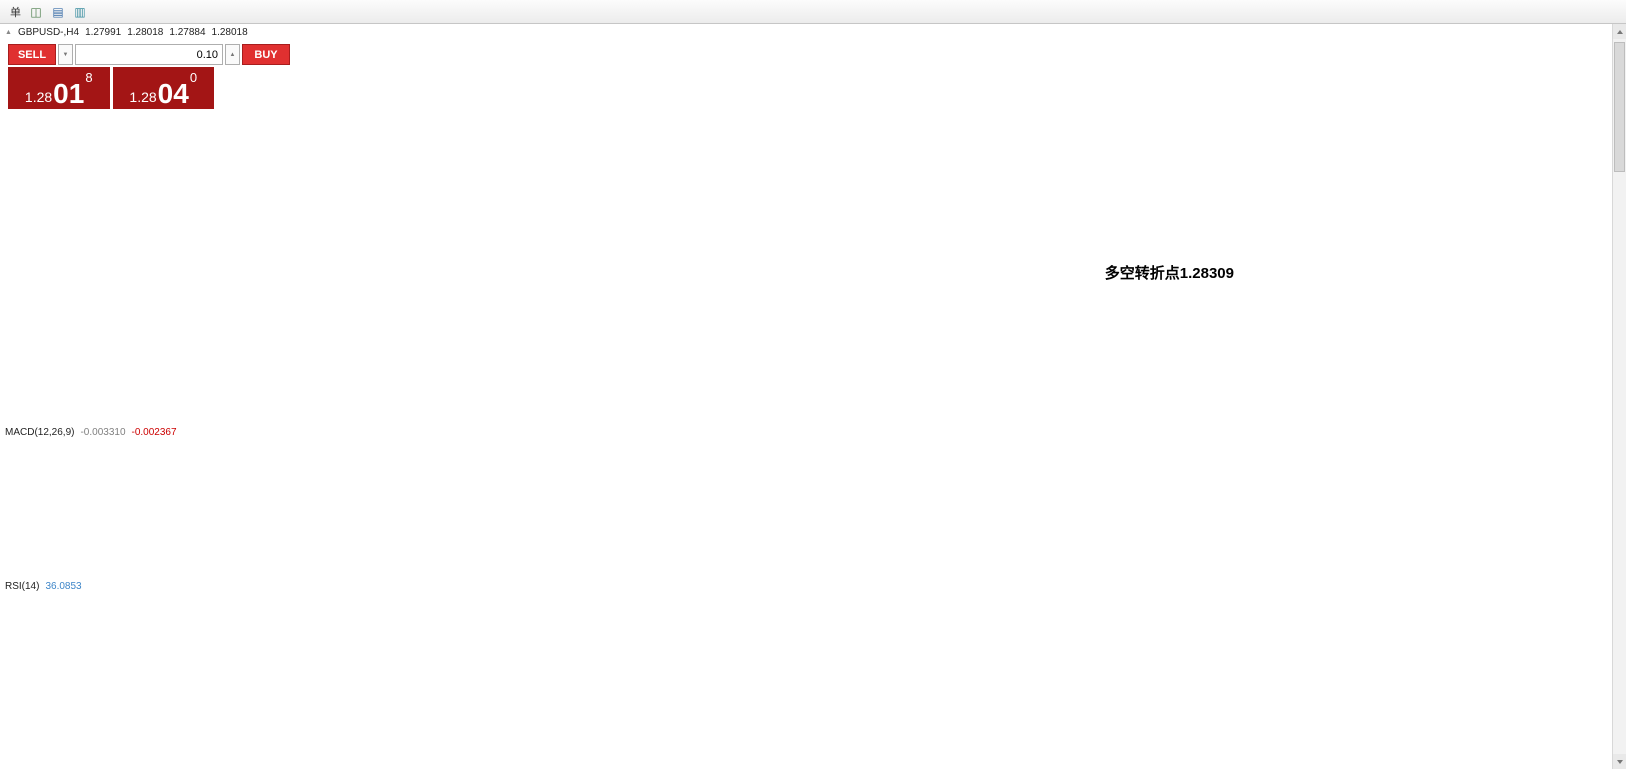 Image resolution: width=1626 pixels, height=769 pixels. Describe the element at coordinates (58, 11) in the screenshot. I see `market-watch-icon: ▤` at that location.